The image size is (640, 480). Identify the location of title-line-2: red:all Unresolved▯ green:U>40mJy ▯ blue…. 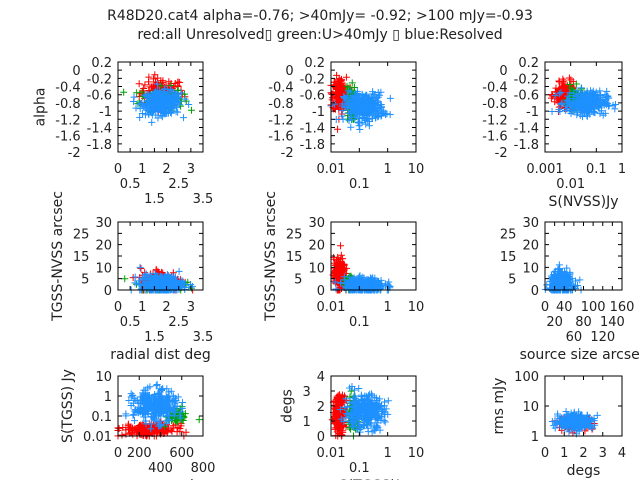
(319, 35).